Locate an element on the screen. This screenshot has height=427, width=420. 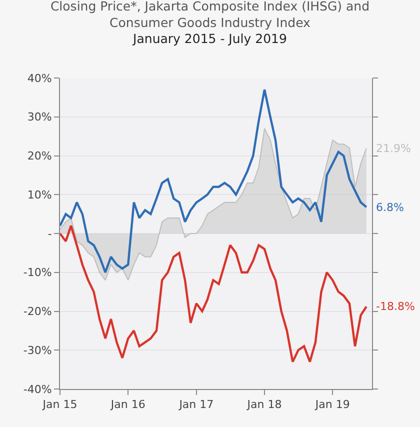
y-tick-label: 40% is located at coordinates (39, 78).